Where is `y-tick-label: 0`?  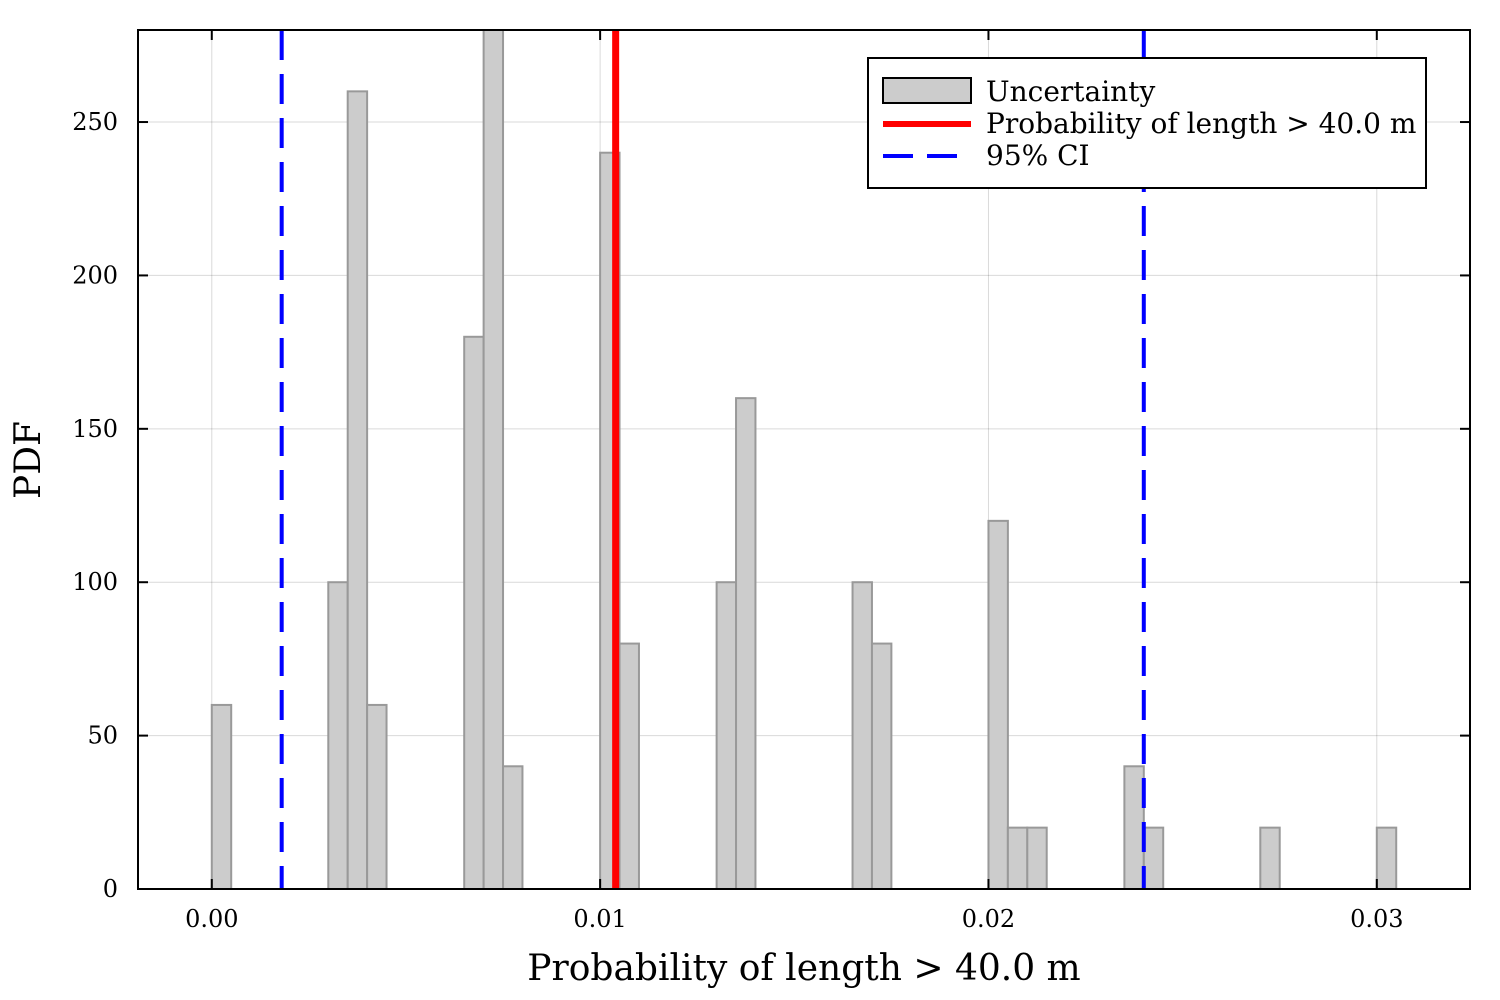
y-tick-label: 0 is located at coordinates (110, 889).